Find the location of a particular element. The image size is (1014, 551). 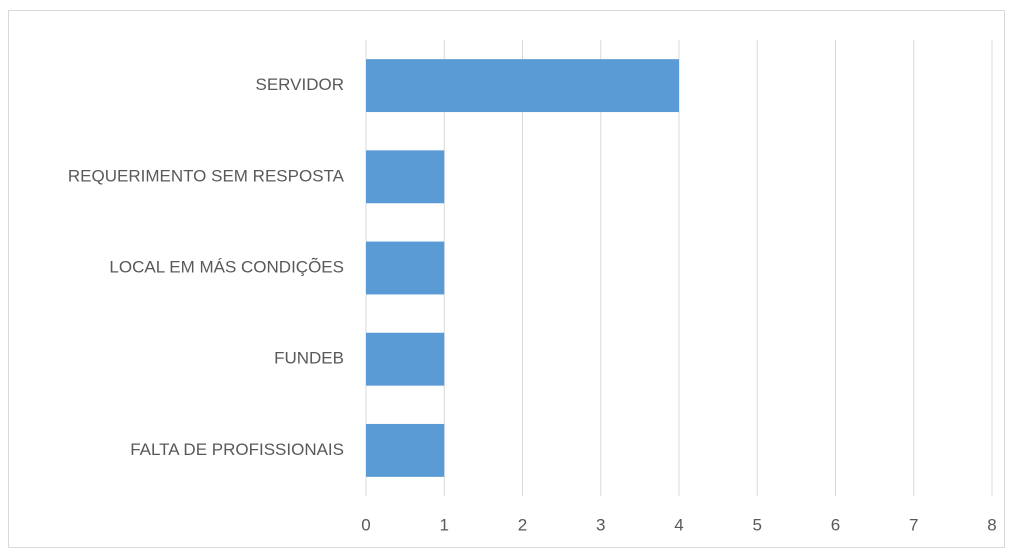

y-tick-label: LOCAL EM MÁS CONDIÇÕES is located at coordinates (226, 266).